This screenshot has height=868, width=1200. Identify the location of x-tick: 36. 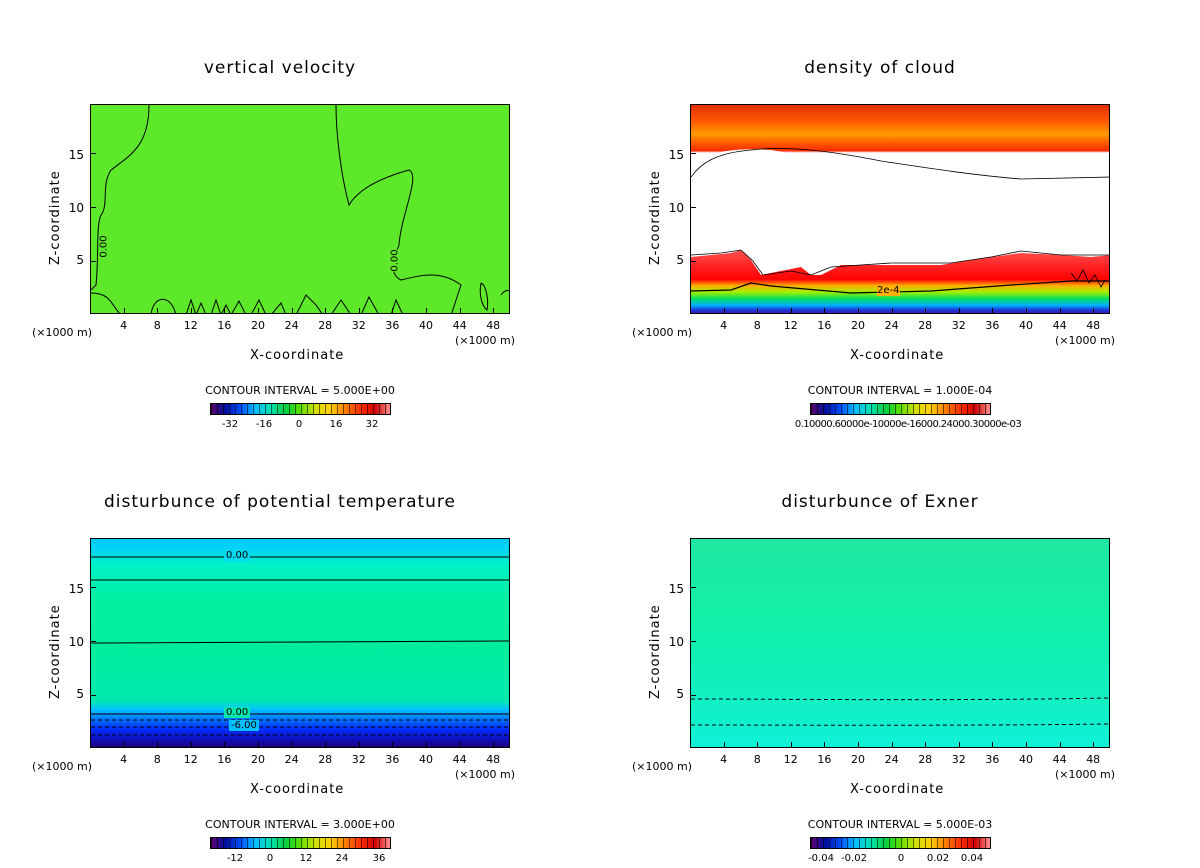
(392, 759).